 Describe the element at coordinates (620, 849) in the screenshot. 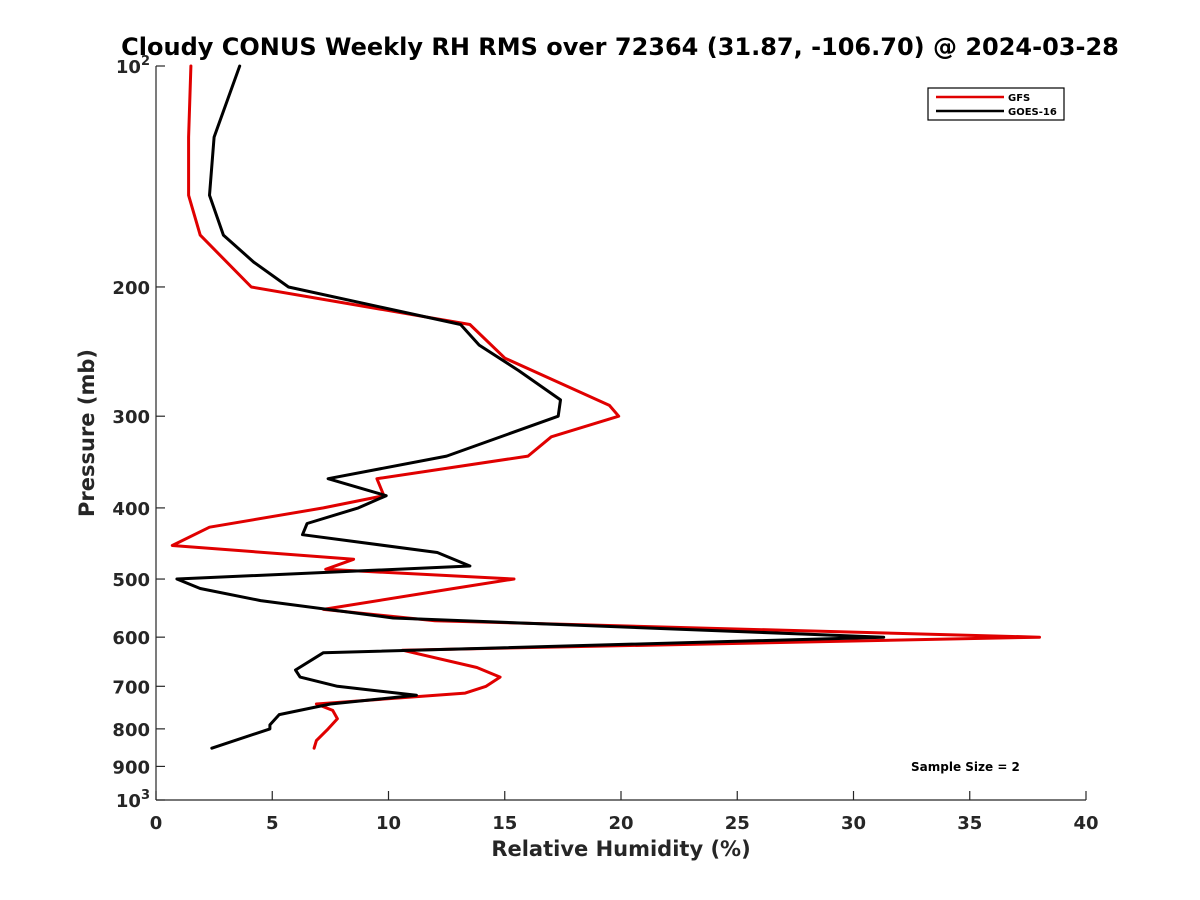

I see `x-axis-label: Relative Humidity (%)` at that location.